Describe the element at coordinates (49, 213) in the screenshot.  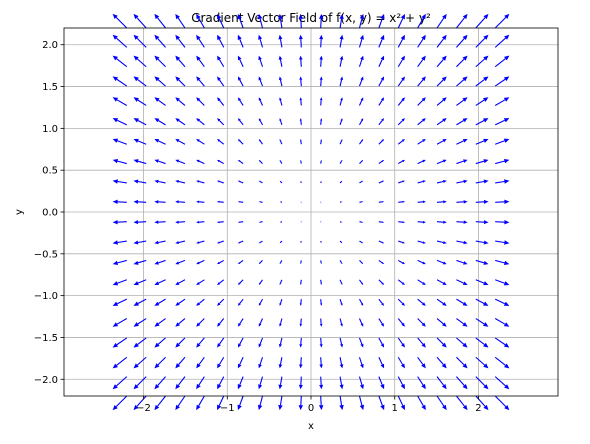
I see `y-axis-ticks: −2.0 −1.5 −1.0 −0.5 0.0 0.5 1.0 1.5 2.0` at that location.